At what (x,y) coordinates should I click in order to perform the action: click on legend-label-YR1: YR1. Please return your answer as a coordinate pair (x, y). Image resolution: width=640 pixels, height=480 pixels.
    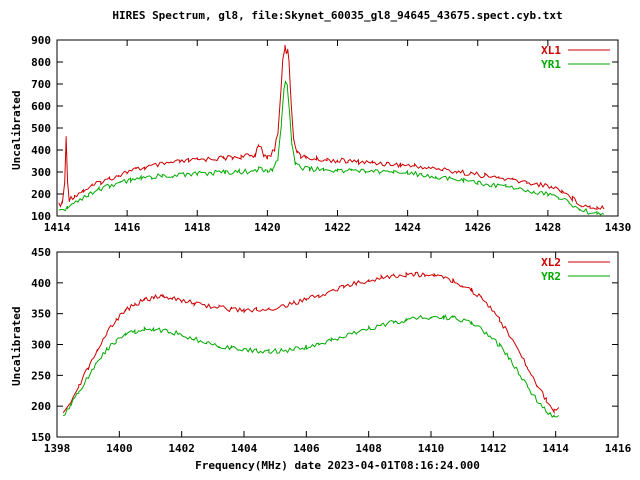
    Looking at the image, I should click on (551, 64).